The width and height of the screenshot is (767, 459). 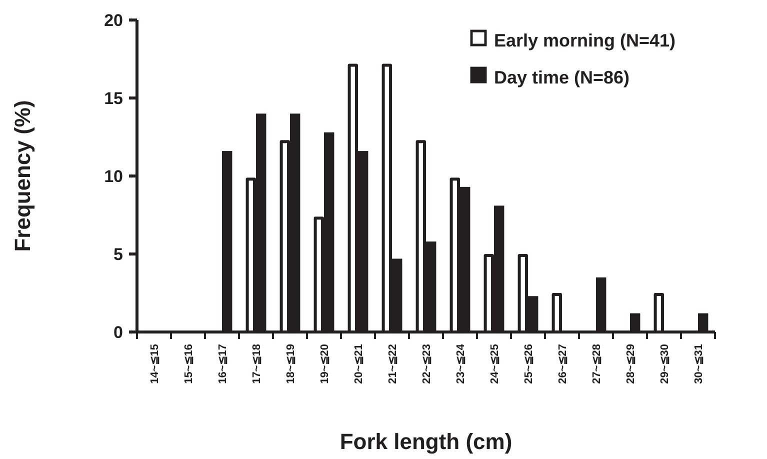 What do you see at coordinates (118, 332) in the screenshot?
I see `y-tick-label: 0` at bounding box center [118, 332].